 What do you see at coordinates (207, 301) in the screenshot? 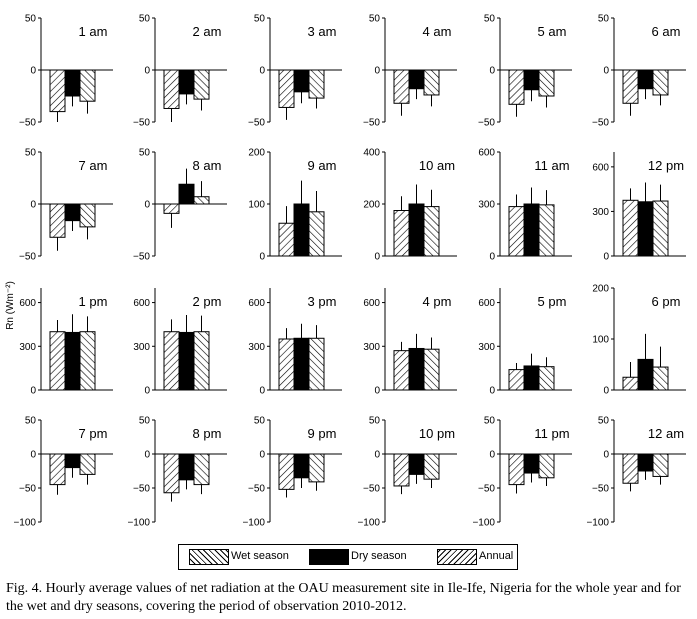
I see `panel-title: 2 pm` at bounding box center [207, 301].